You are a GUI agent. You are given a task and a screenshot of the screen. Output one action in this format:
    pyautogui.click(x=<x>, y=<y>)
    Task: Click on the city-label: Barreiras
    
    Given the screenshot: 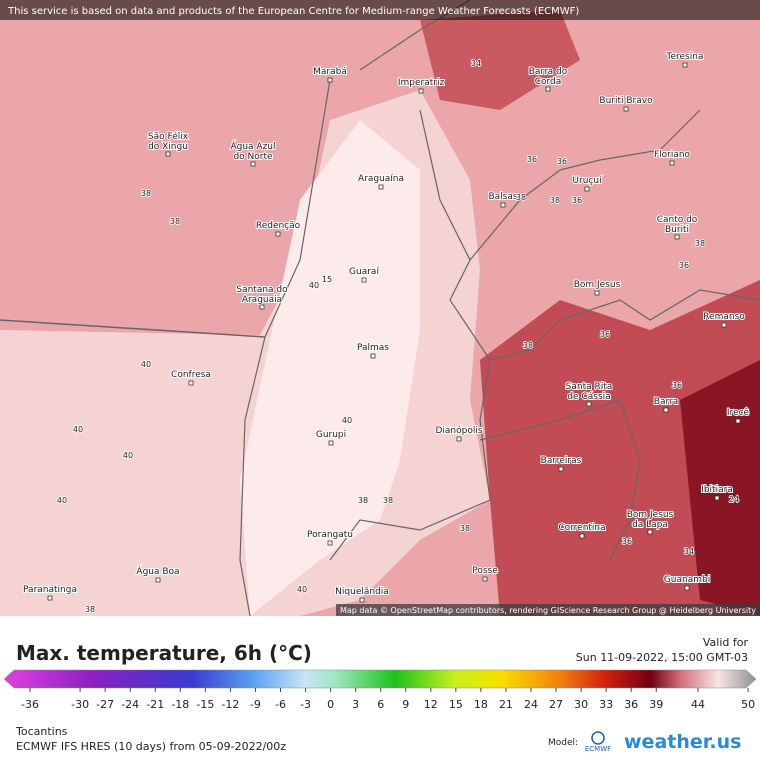 What is the action you would take?
    pyautogui.click(x=561, y=461)
    